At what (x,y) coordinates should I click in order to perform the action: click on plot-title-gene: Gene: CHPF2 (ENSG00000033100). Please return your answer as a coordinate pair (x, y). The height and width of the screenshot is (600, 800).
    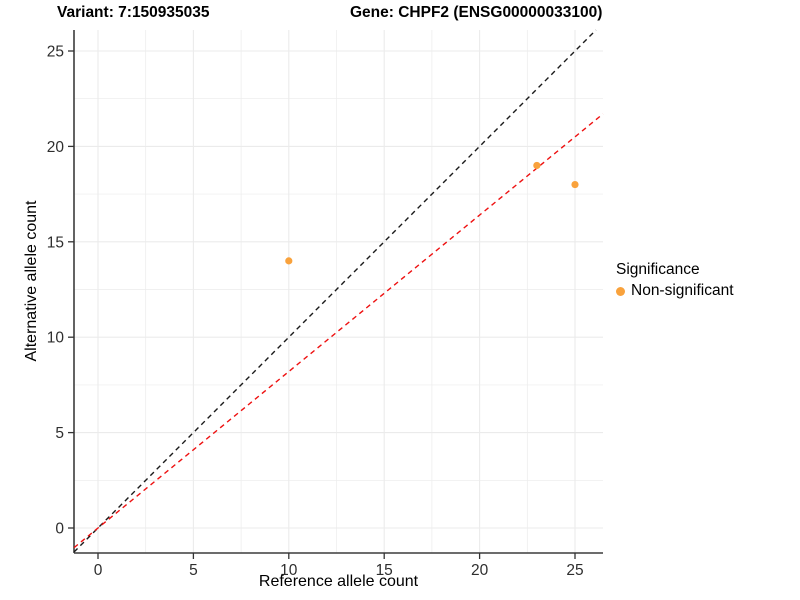
    Looking at the image, I should click on (476, 12).